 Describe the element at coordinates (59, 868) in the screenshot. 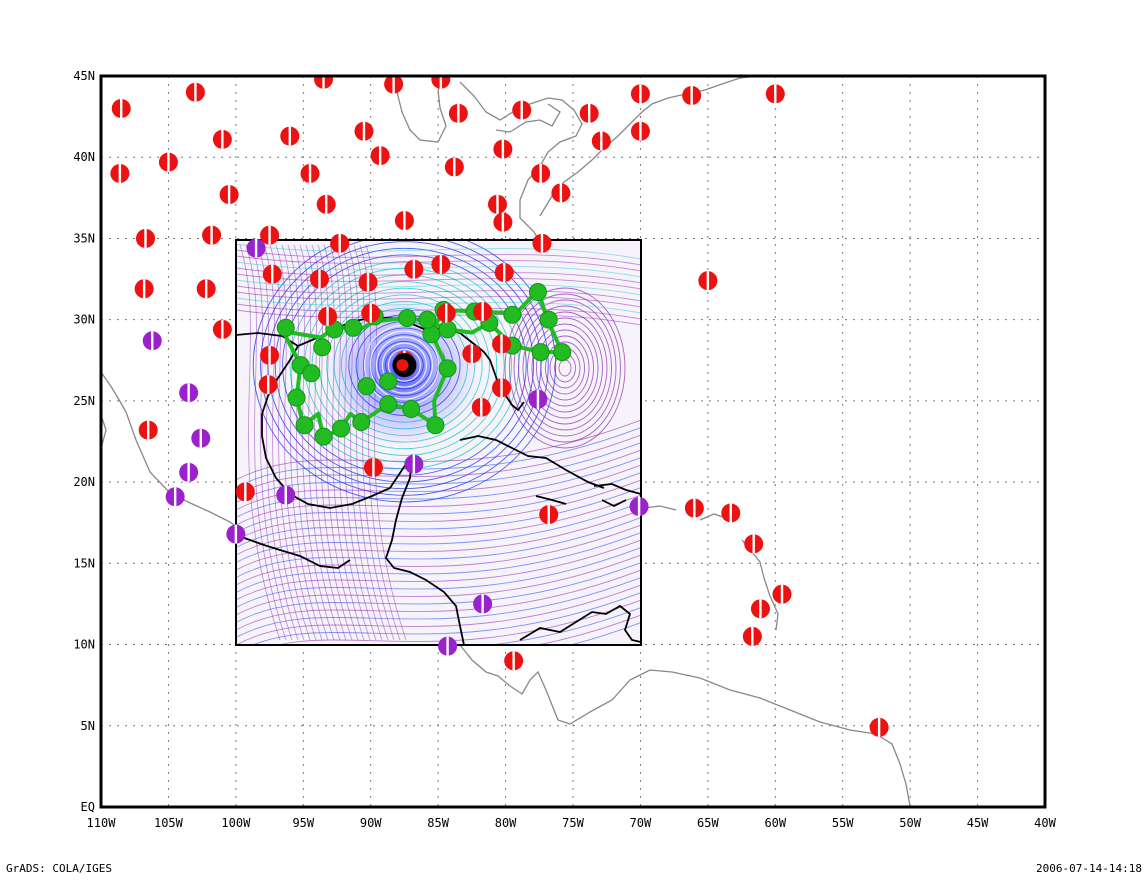

I see `footer-credit: GrADS: COLA/IGES` at that location.